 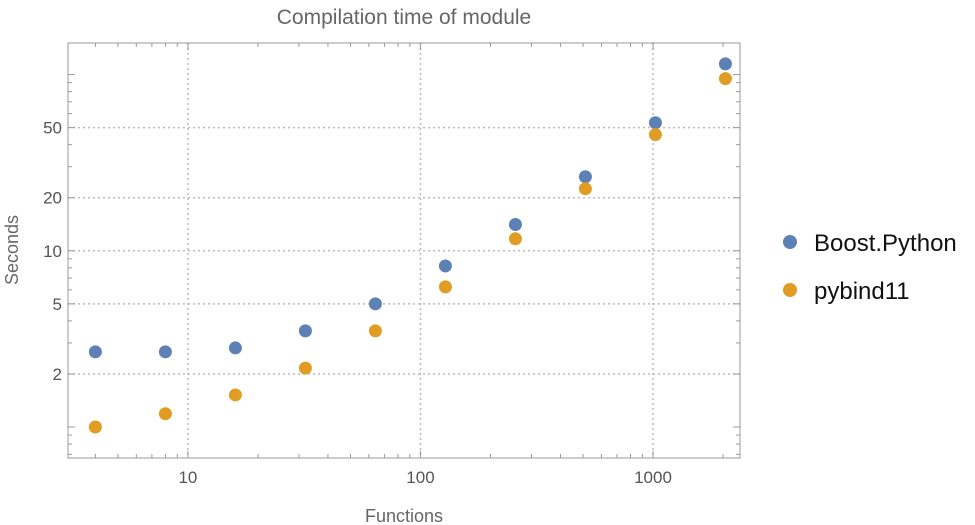 What do you see at coordinates (653, 477) in the screenshot?
I see `x-tick-label: 1000` at bounding box center [653, 477].